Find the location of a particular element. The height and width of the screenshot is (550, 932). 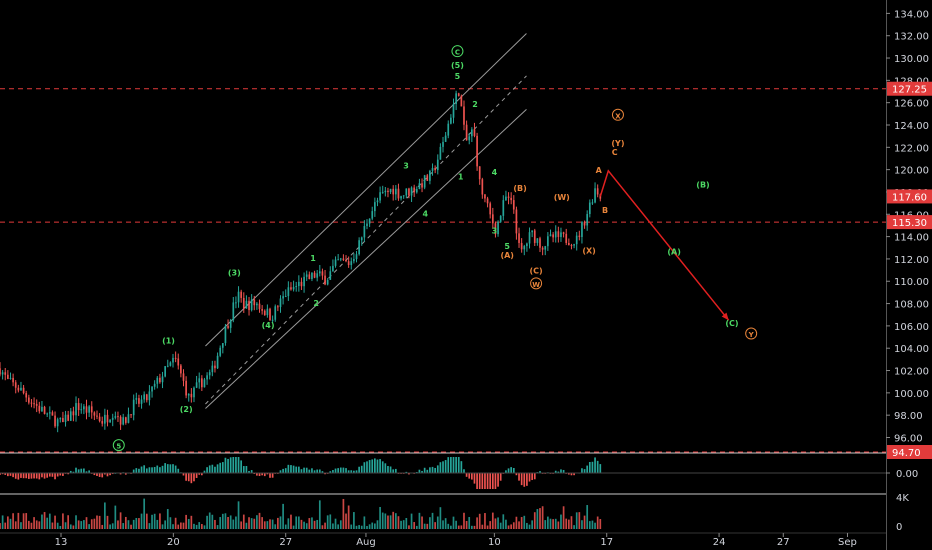

wave-label: A is located at coordinates (599, 170).